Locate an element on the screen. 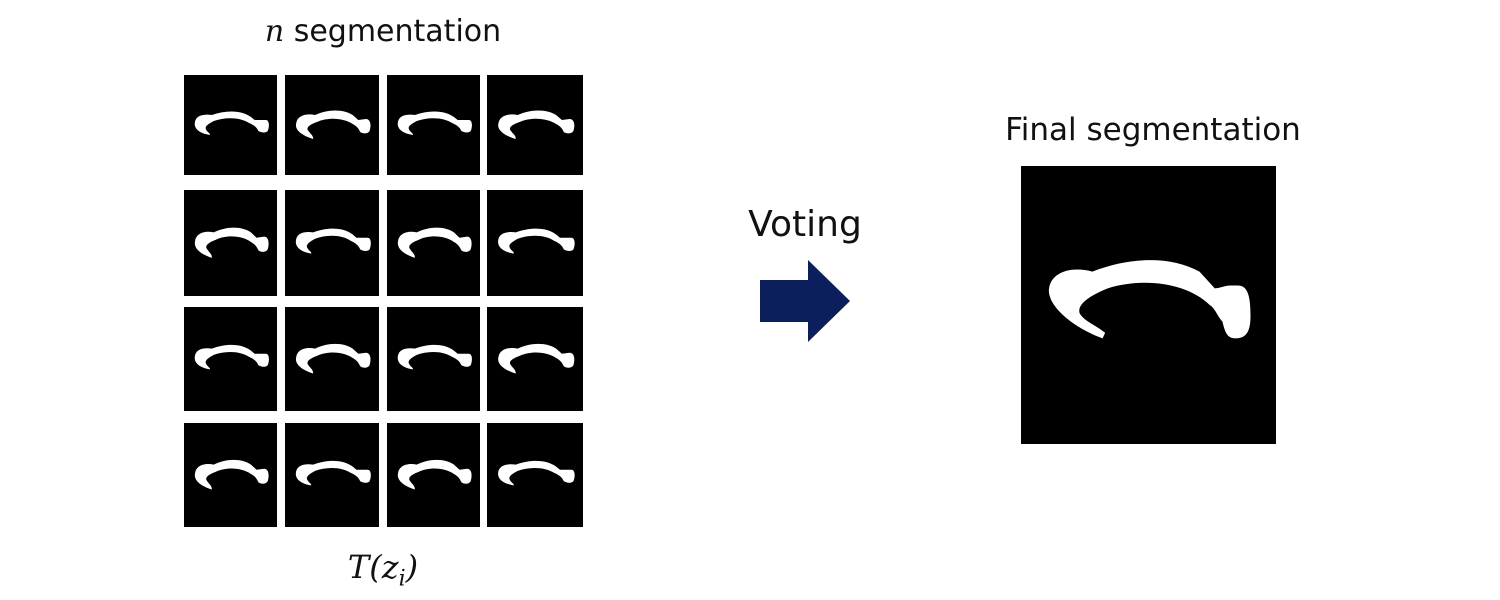 The height and width of the screenshot is (600, 1500). final-segmentation-mask is located at coordinates (1149, 299).